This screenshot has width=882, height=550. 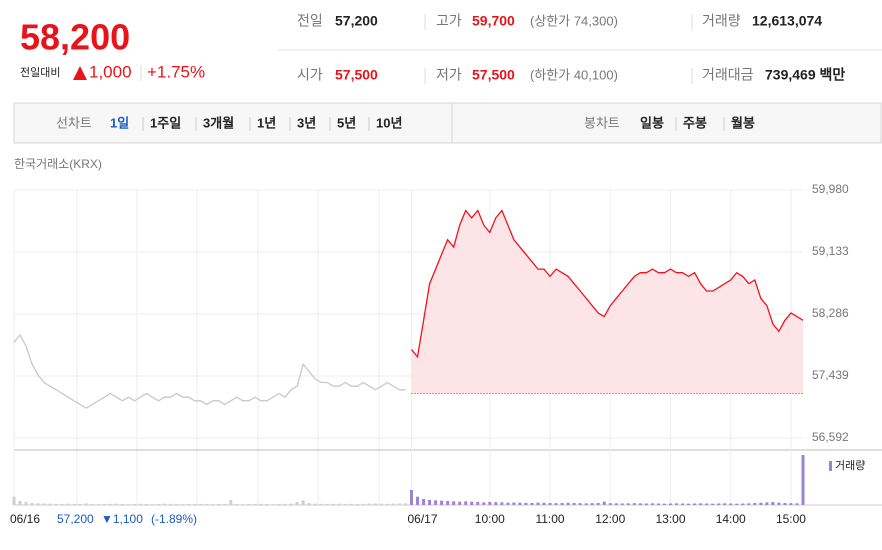 I want to click on price-line, so click(x=209, y=371).